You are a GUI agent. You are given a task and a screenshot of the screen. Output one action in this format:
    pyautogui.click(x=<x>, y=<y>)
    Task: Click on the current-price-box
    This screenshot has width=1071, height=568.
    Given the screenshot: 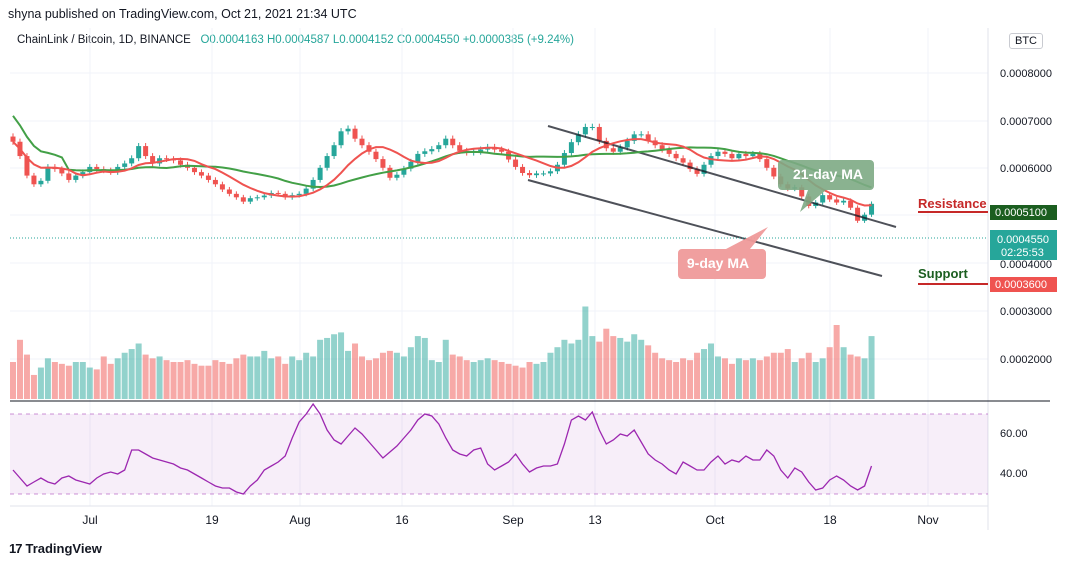 What is the action you would take?
    pyautogui.click(x=1023, y=245)
    